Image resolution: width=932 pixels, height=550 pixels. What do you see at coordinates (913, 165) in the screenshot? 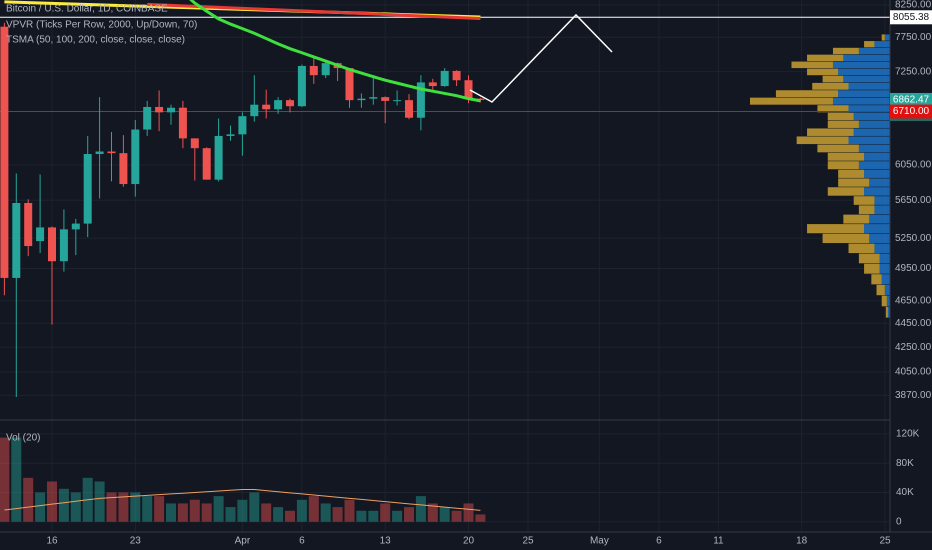
I see `y-tick-label: 6050.00` at bounding box center [913, 165].